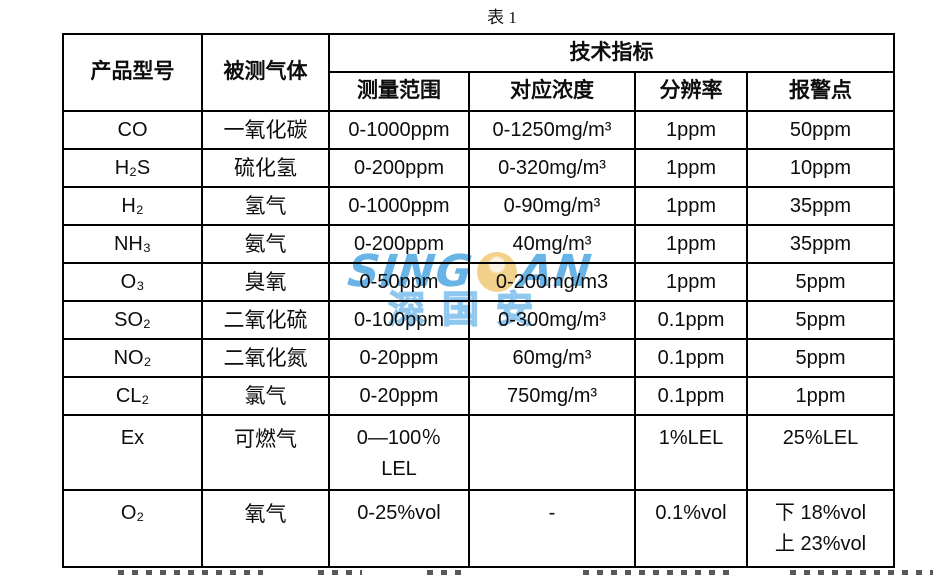 The height and width of the screenshot is (576, 942). What do you see at coordinates (691, 452) in the screenshot?
I see `cell-resolution: 1%LEL` at bounding box center [691, 452].